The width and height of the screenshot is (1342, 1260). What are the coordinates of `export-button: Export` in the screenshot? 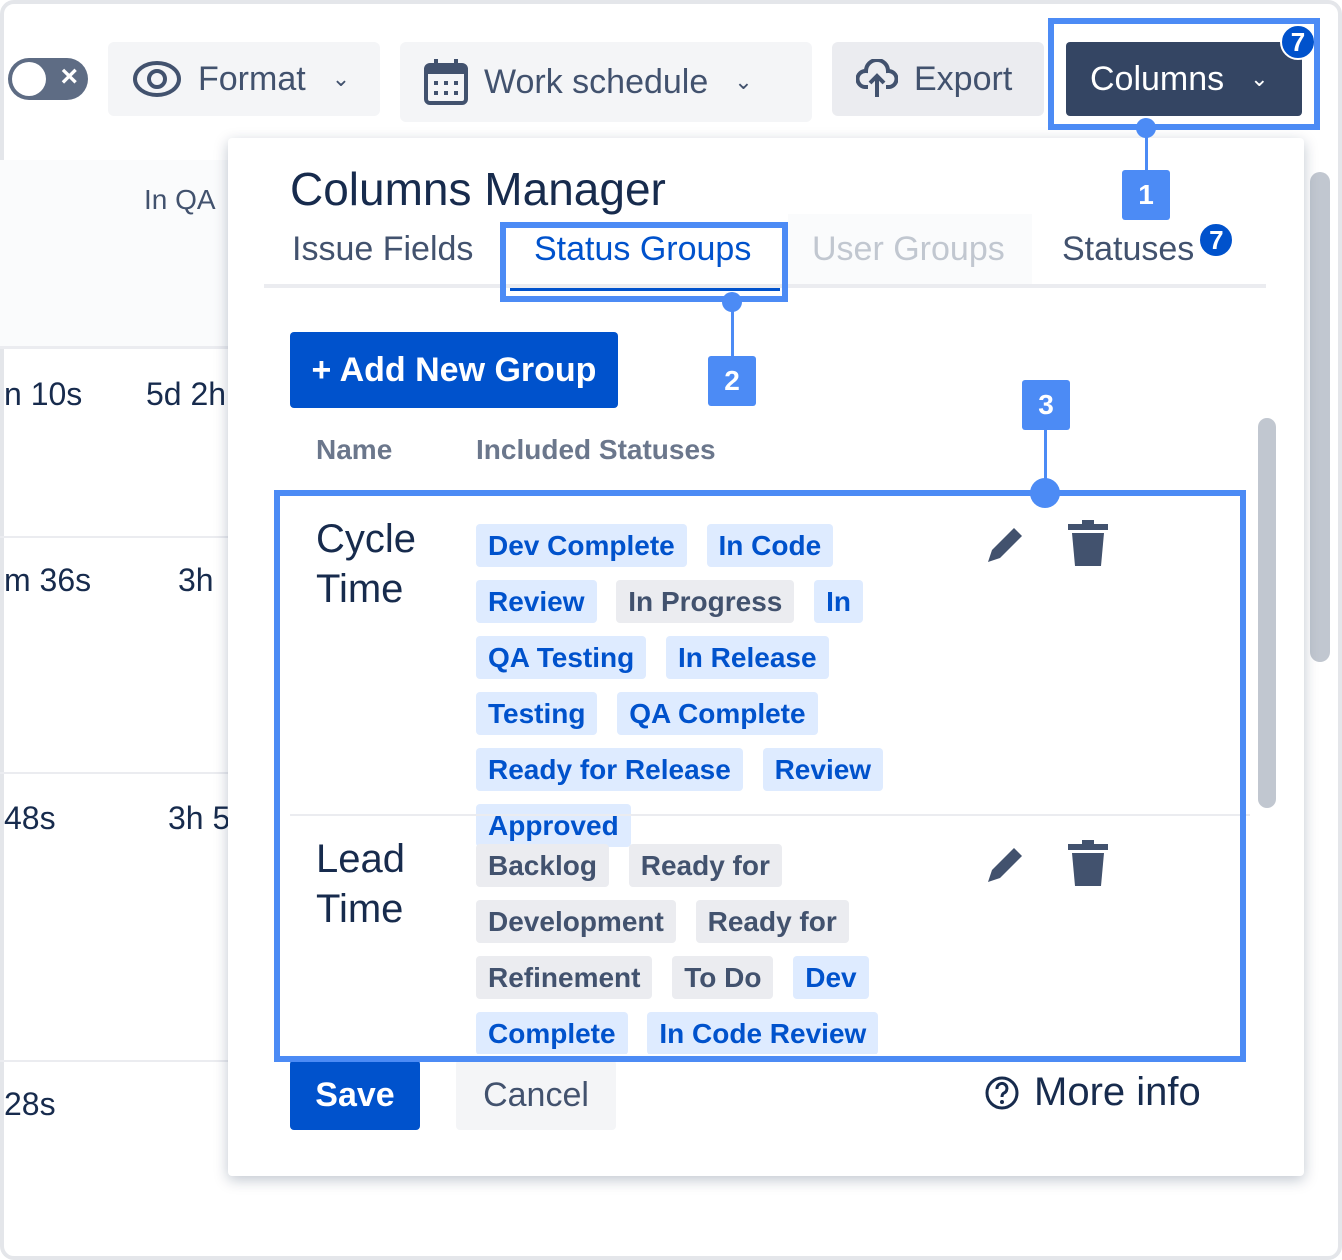 It's located at (938, 79).